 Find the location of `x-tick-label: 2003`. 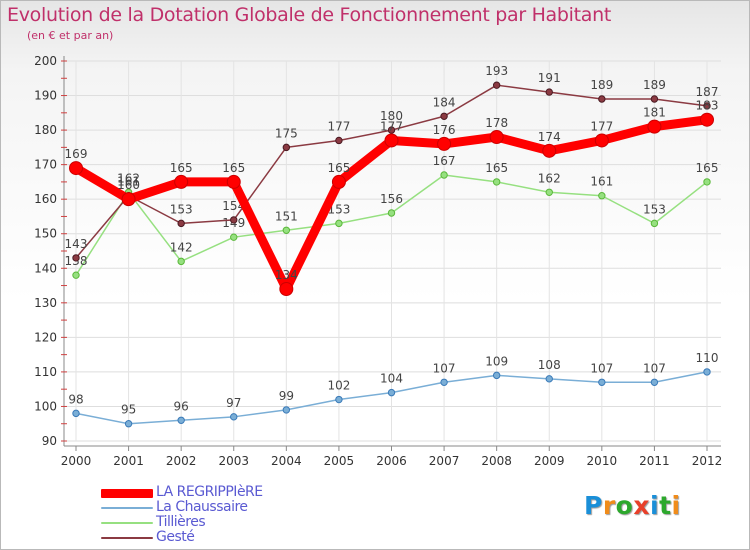

x-tick-label: 2003 is located at coordinates (233, 461).